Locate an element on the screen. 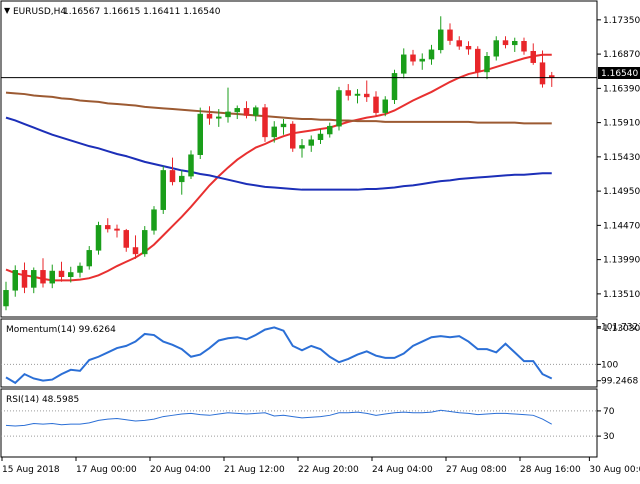 The height and width of the screenshot is (484, 640). rsi-layer is located at coordinates (299, 423).